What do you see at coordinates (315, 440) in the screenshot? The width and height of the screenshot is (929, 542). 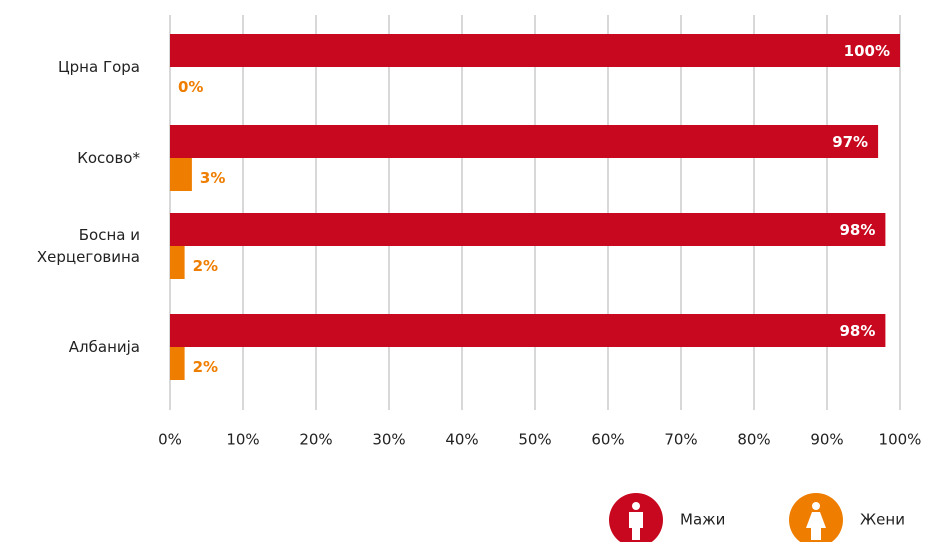 I see `x-tick-label: 20%` at bounding box center [315, 440].